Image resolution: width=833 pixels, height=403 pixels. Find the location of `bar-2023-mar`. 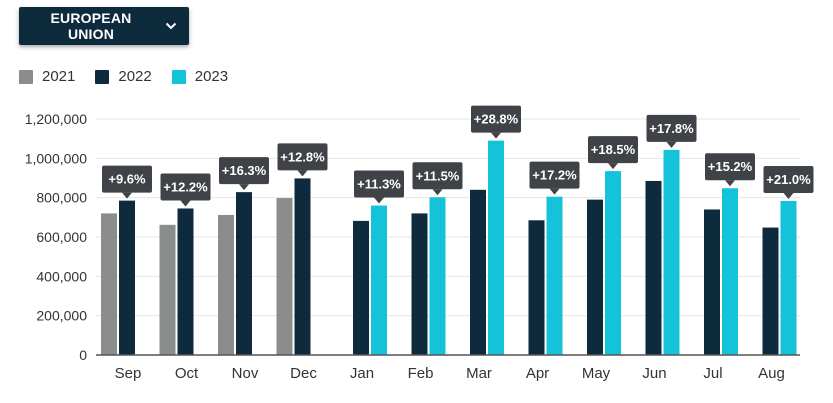

bar-2023-mar is located at coordinates (496, 247).